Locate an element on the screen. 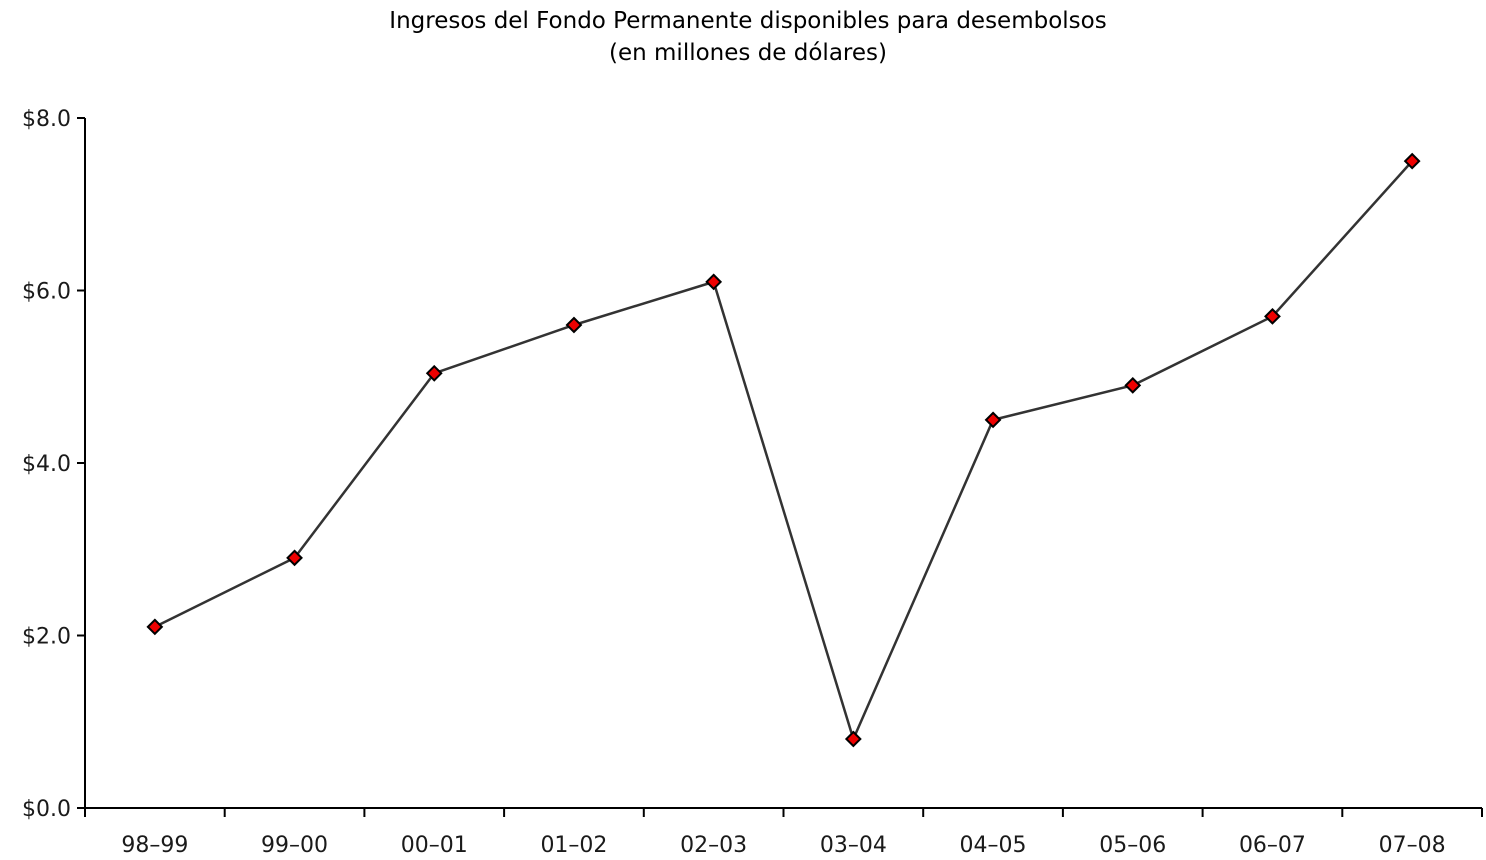  y-axis: $0.0 $2.0 $4.0 $6.0 $8.0 is located at coordinates (54, 464).